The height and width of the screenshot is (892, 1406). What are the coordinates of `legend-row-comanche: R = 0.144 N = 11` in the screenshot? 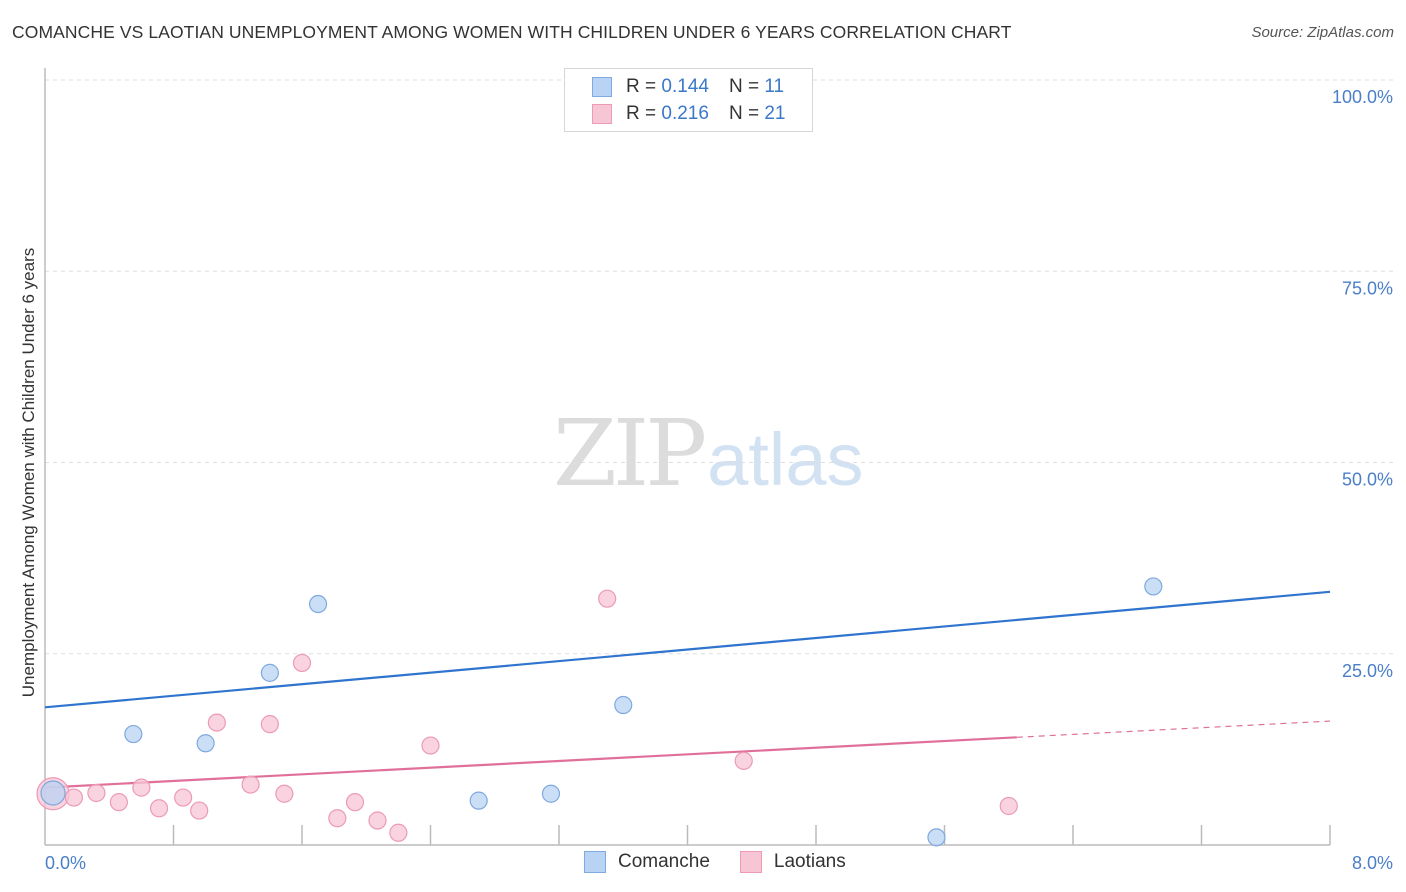 It's located at (674, 86).